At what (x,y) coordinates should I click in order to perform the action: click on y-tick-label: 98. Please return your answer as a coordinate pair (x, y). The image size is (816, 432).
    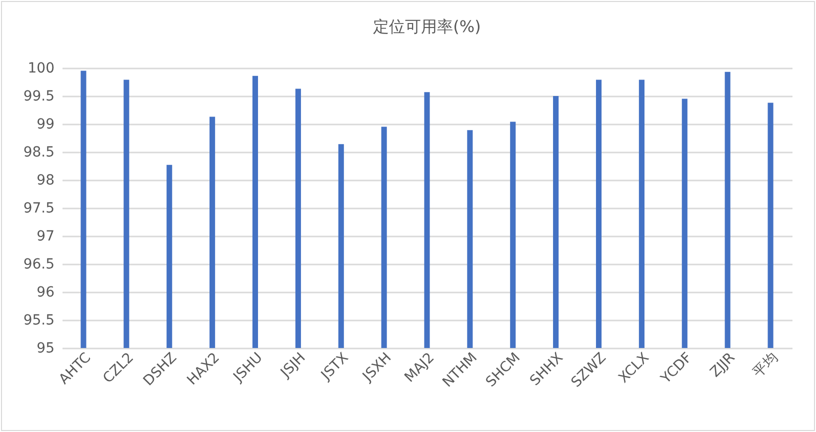
    Looking at the image, I should click on (45, 180).